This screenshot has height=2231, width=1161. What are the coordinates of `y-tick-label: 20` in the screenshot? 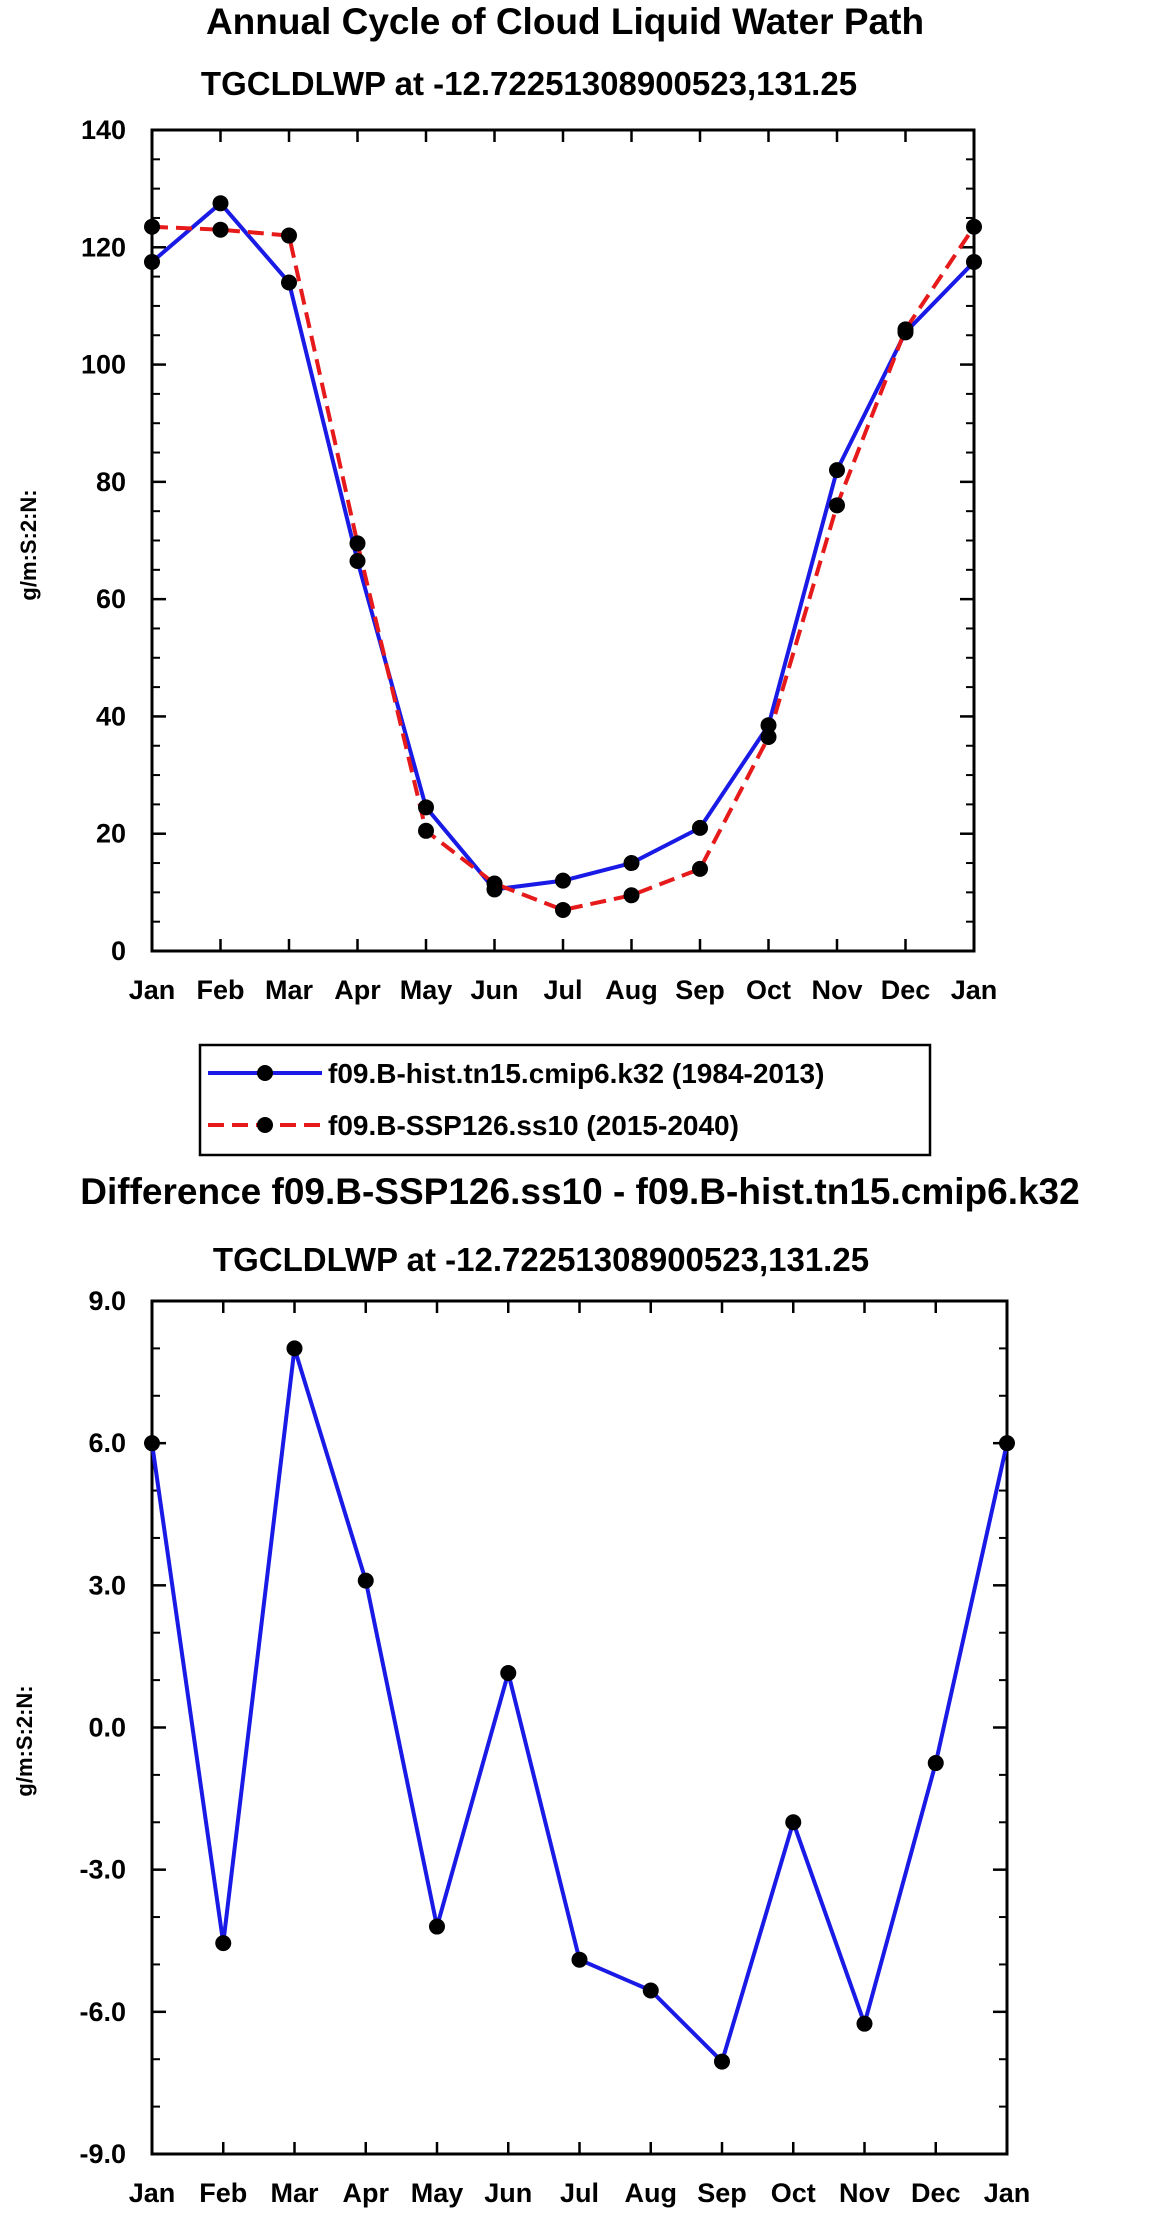 It's located at (111, 834).